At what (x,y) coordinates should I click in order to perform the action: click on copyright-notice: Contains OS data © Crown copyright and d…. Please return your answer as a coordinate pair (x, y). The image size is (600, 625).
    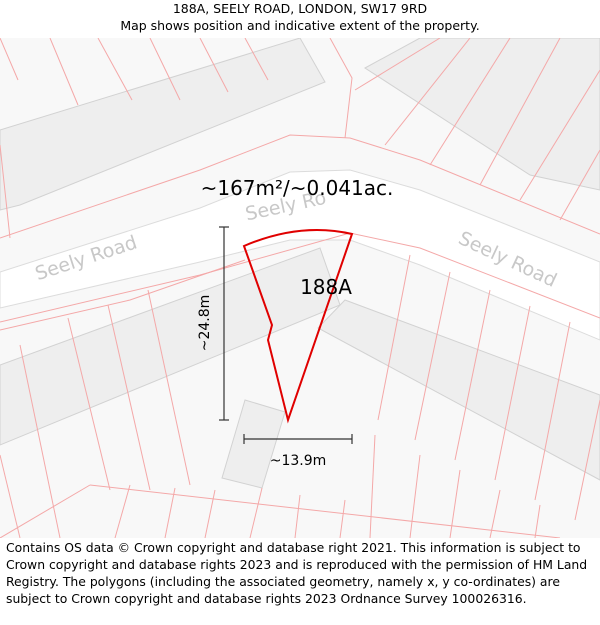
    Looking at the image, I should click on (297, 573).